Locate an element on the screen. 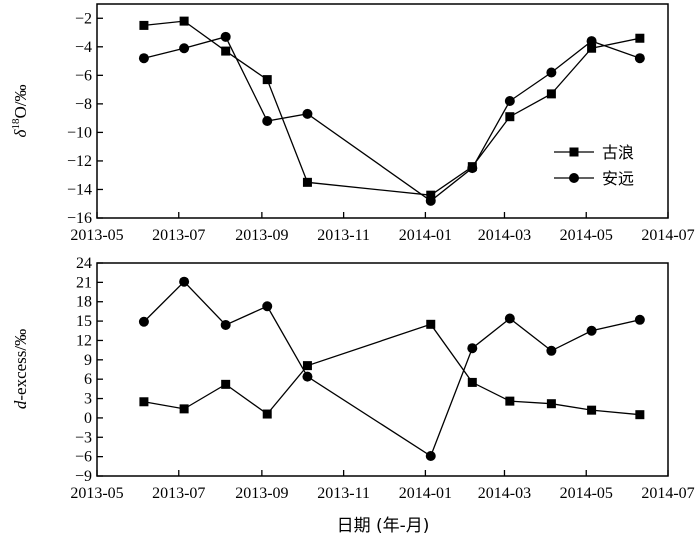  y-tick-label: 9 is located at coordinates (88, 360).